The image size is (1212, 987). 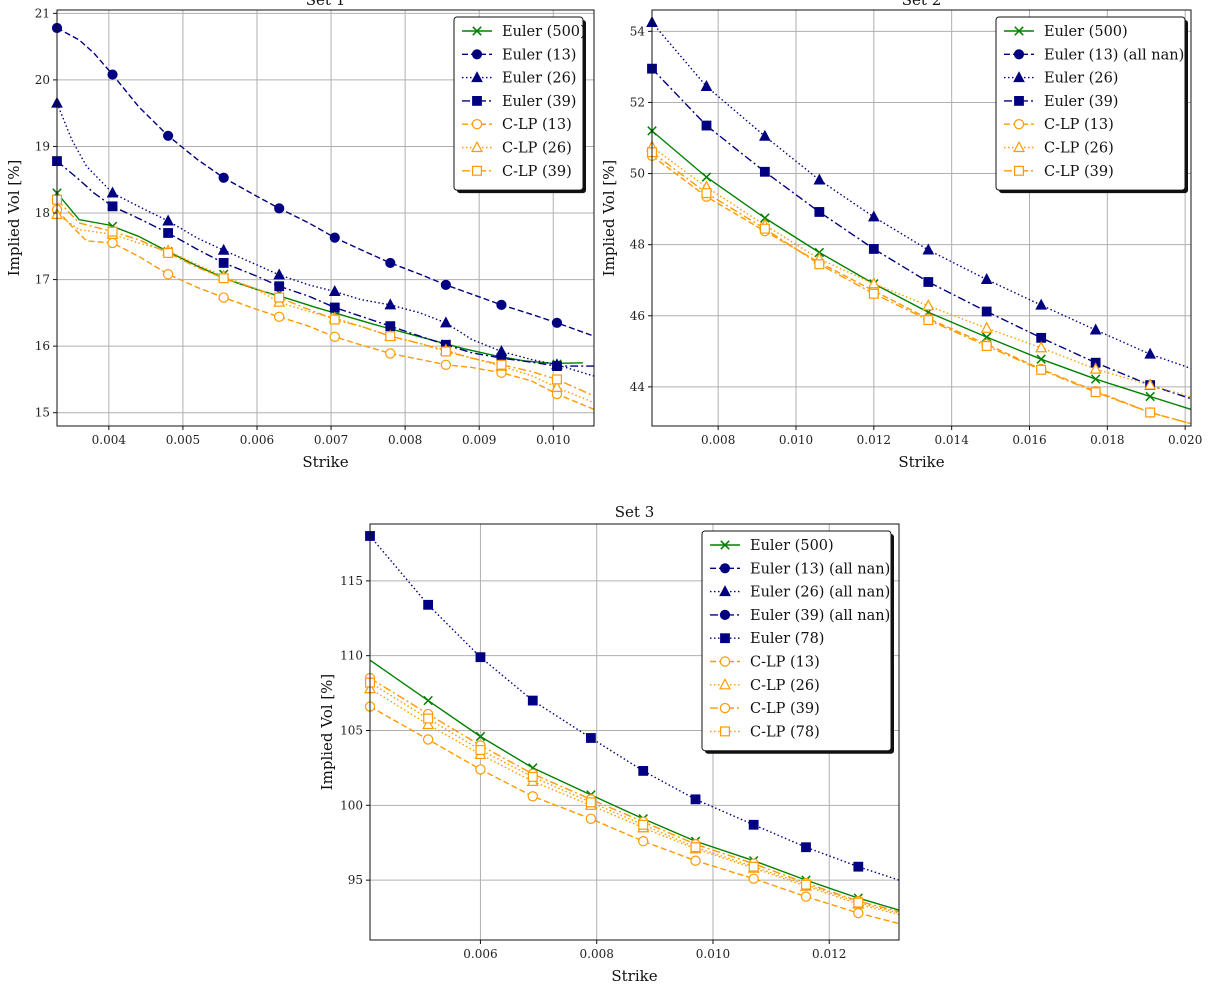 What do you see at coordinates (351, 656) in the screenshot?
I see `y-tick-label: 110` at bounding box center [351, 656].